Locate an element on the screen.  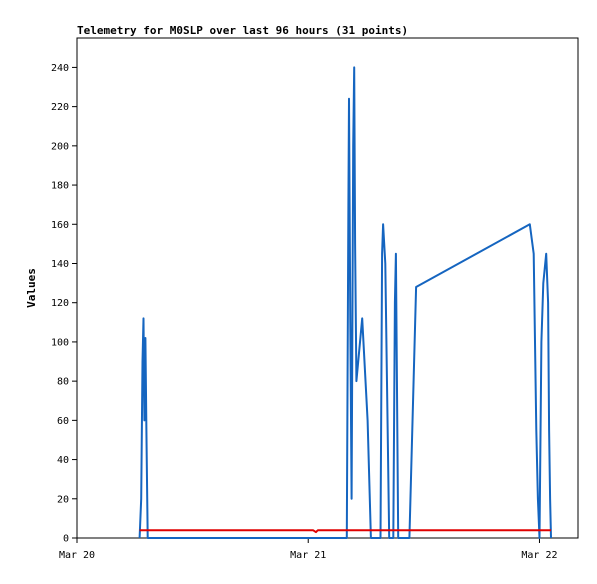
y-tick-label: 240 is located at coordinates (60, 68).